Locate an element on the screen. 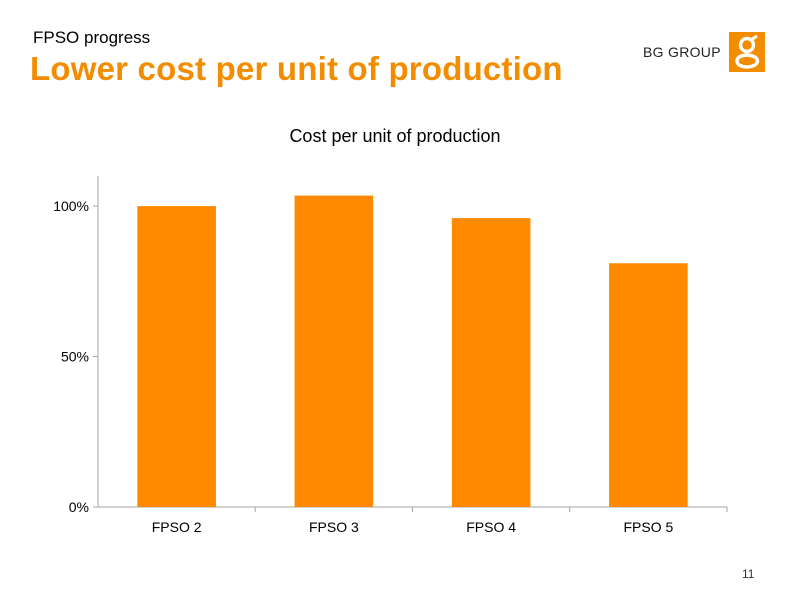 This screenshot has width=800, height=600. y-tick-label: 50% is located at coordinates (75, 357).